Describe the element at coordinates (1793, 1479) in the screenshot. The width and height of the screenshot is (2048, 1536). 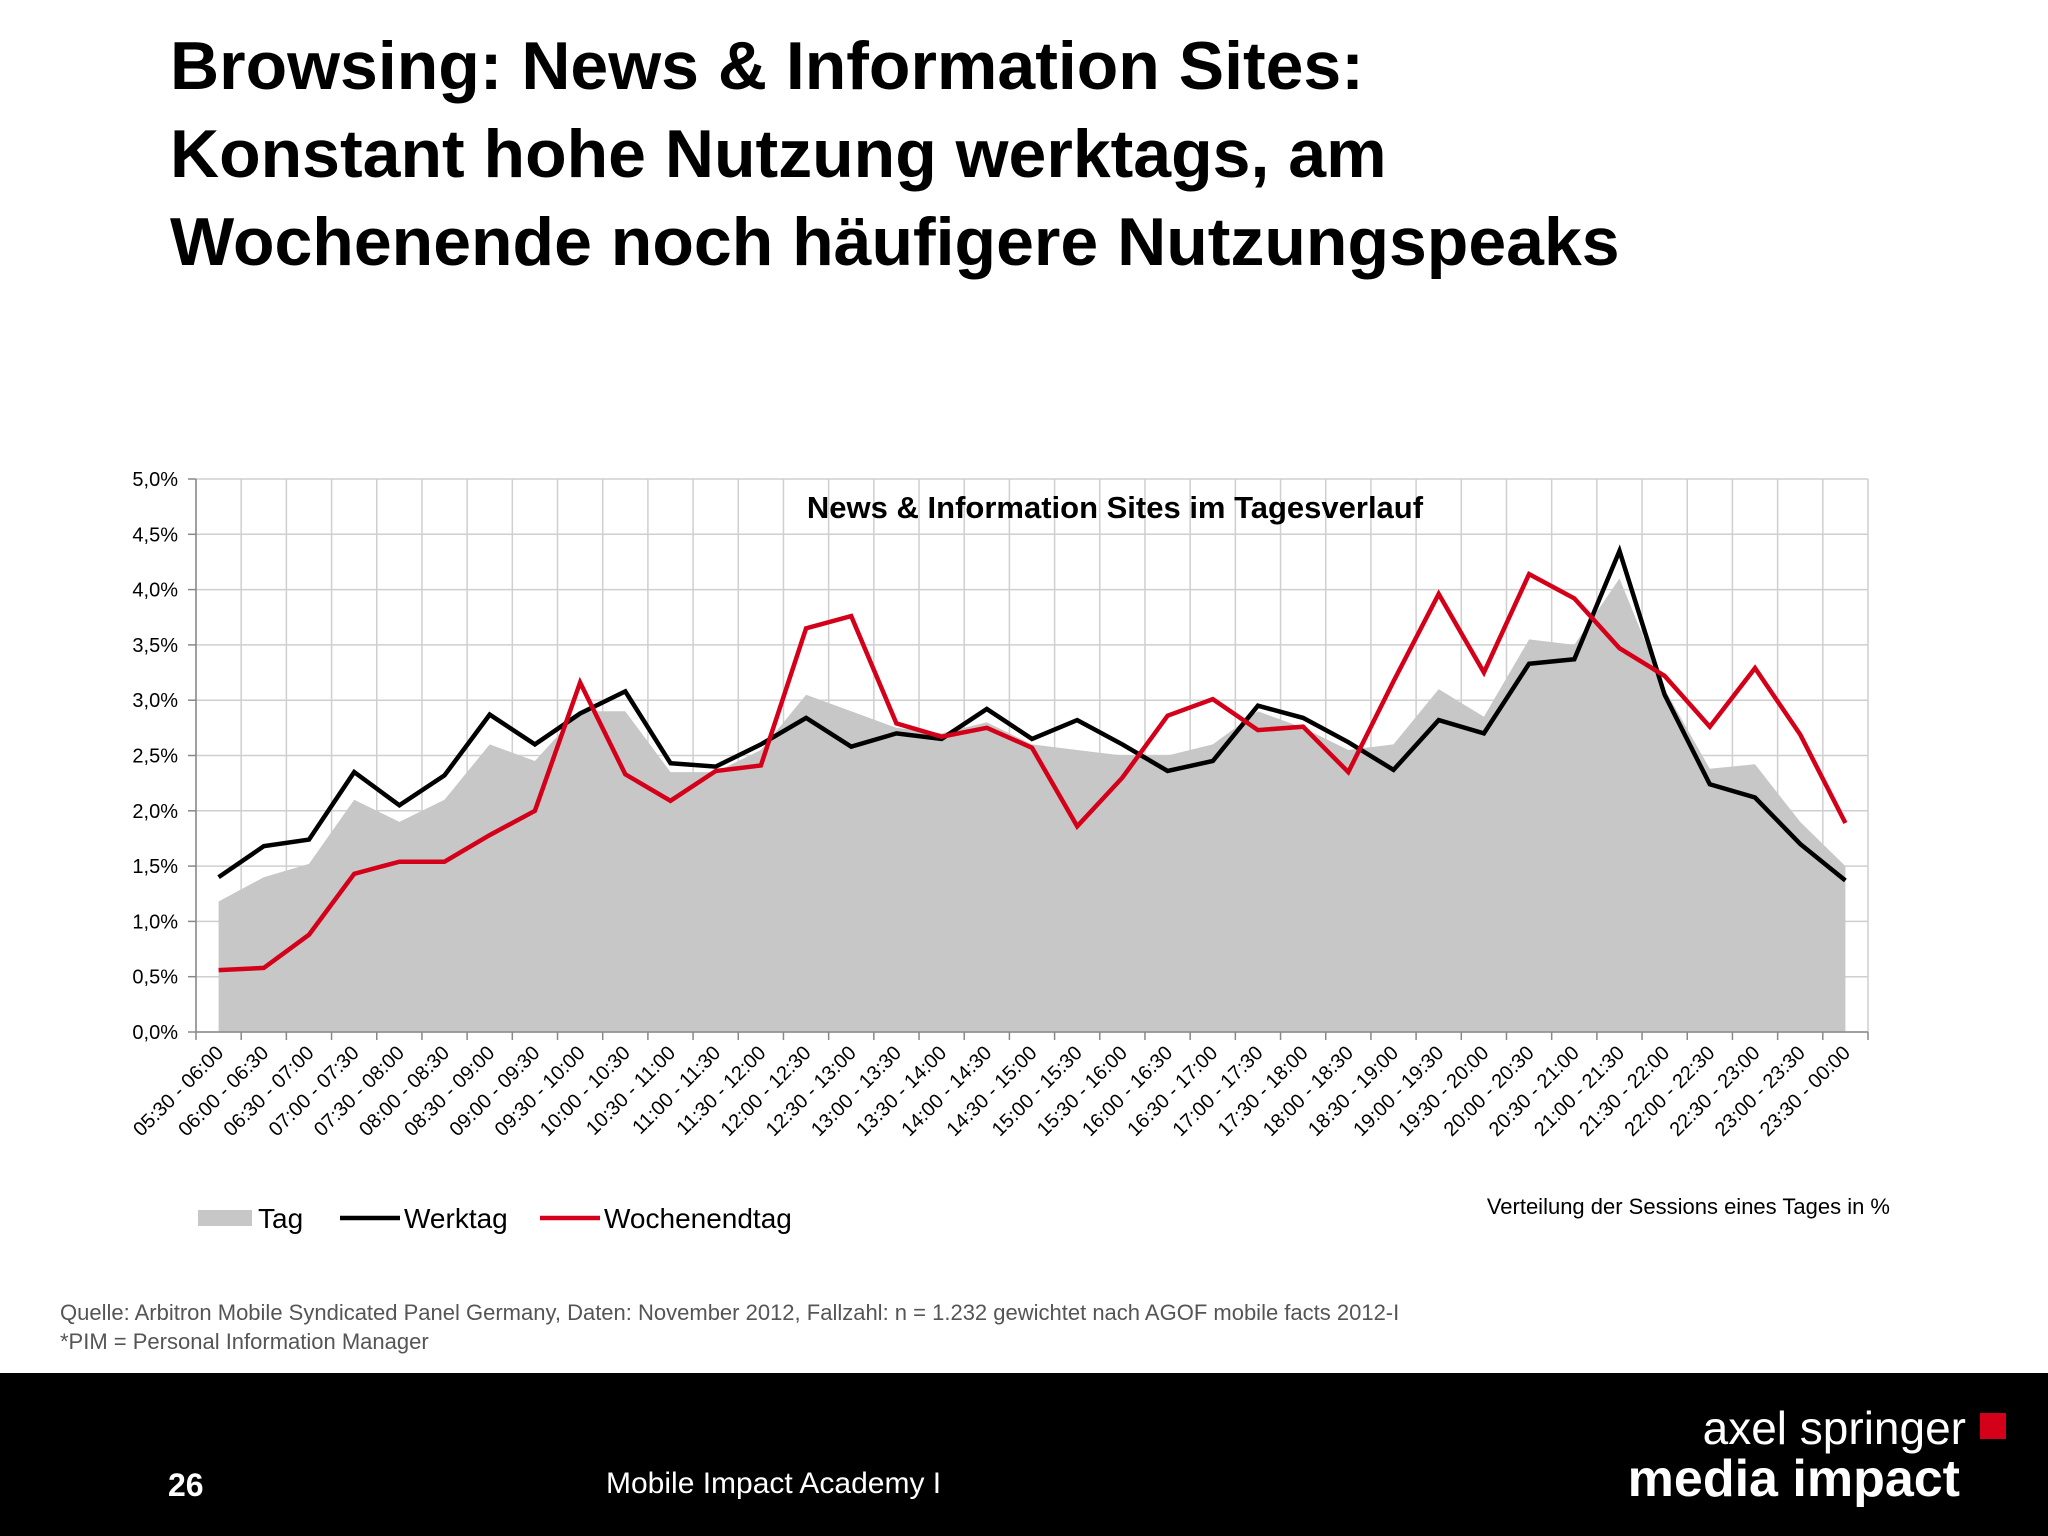
I see `brand-logo-line-2: media impact` at that location.